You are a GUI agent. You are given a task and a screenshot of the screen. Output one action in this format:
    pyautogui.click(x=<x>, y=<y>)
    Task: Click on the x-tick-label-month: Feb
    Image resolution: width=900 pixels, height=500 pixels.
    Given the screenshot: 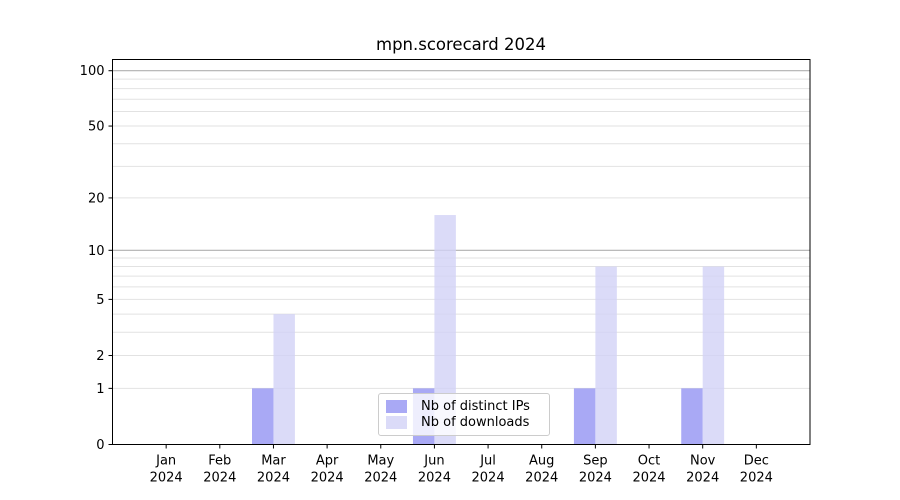 What is the action you would take?
    pyautogui.click(x=219, y=461)
    